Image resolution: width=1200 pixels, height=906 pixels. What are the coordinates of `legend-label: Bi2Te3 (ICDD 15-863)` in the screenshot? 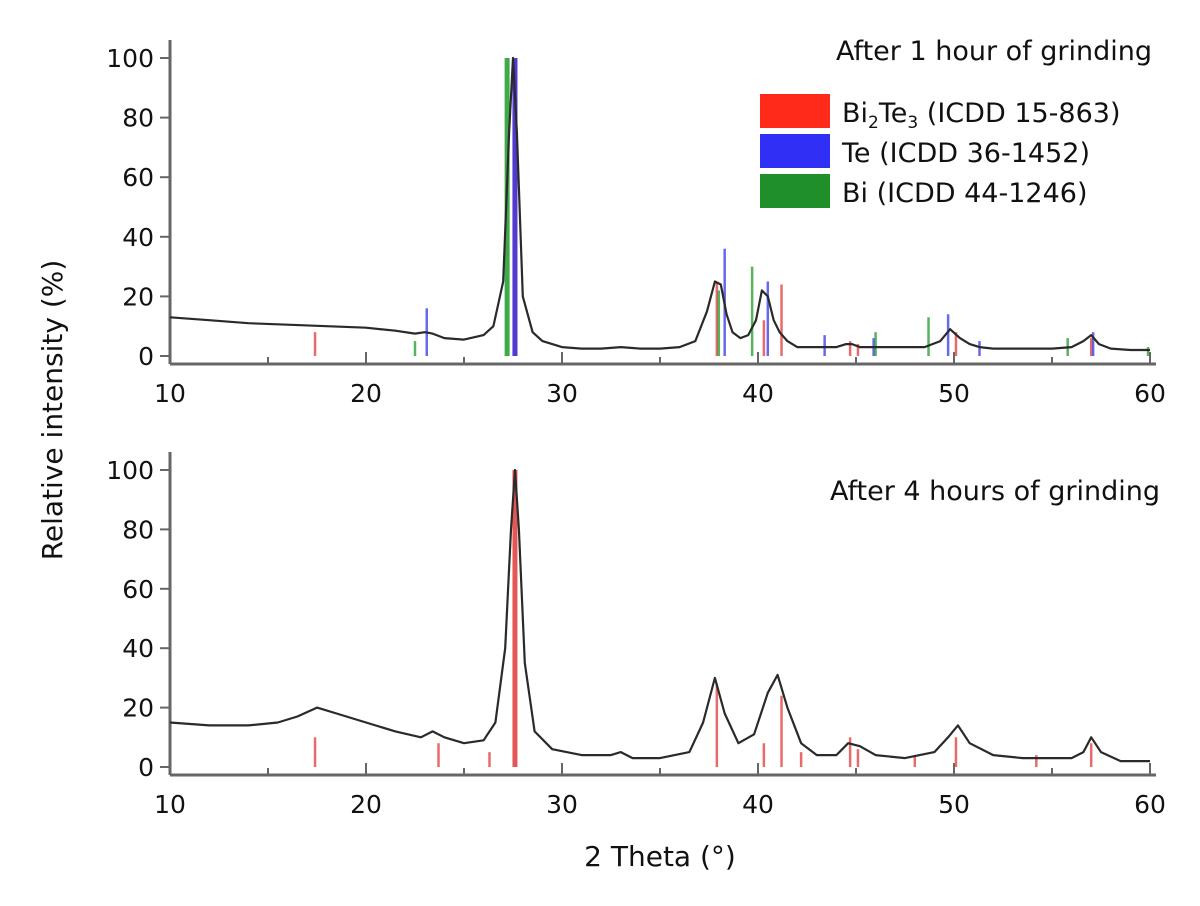 It's located at (981, 115).